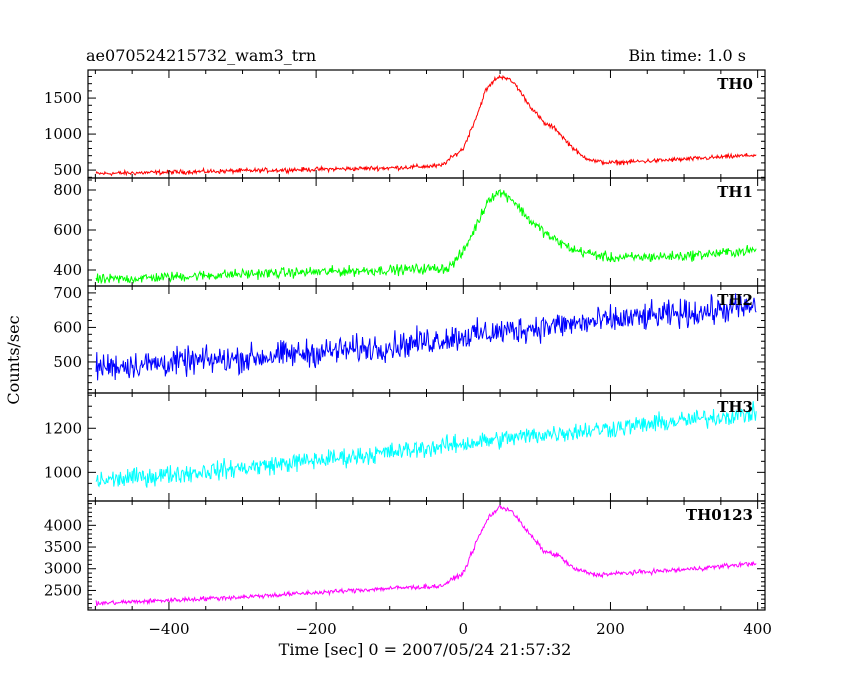 The height and width of the screenshot is (680, 850). I want to click on y-tick-label: 700, so click(67, 293).